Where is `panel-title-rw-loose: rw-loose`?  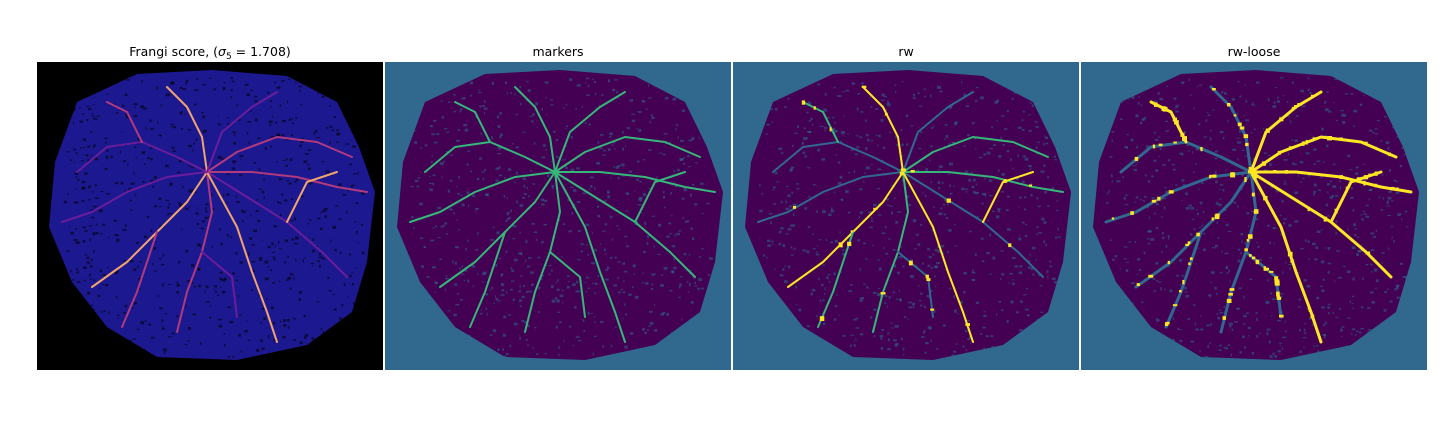
panel-title-rw-loose: rw-loose is located at coordinates (1254, 51).